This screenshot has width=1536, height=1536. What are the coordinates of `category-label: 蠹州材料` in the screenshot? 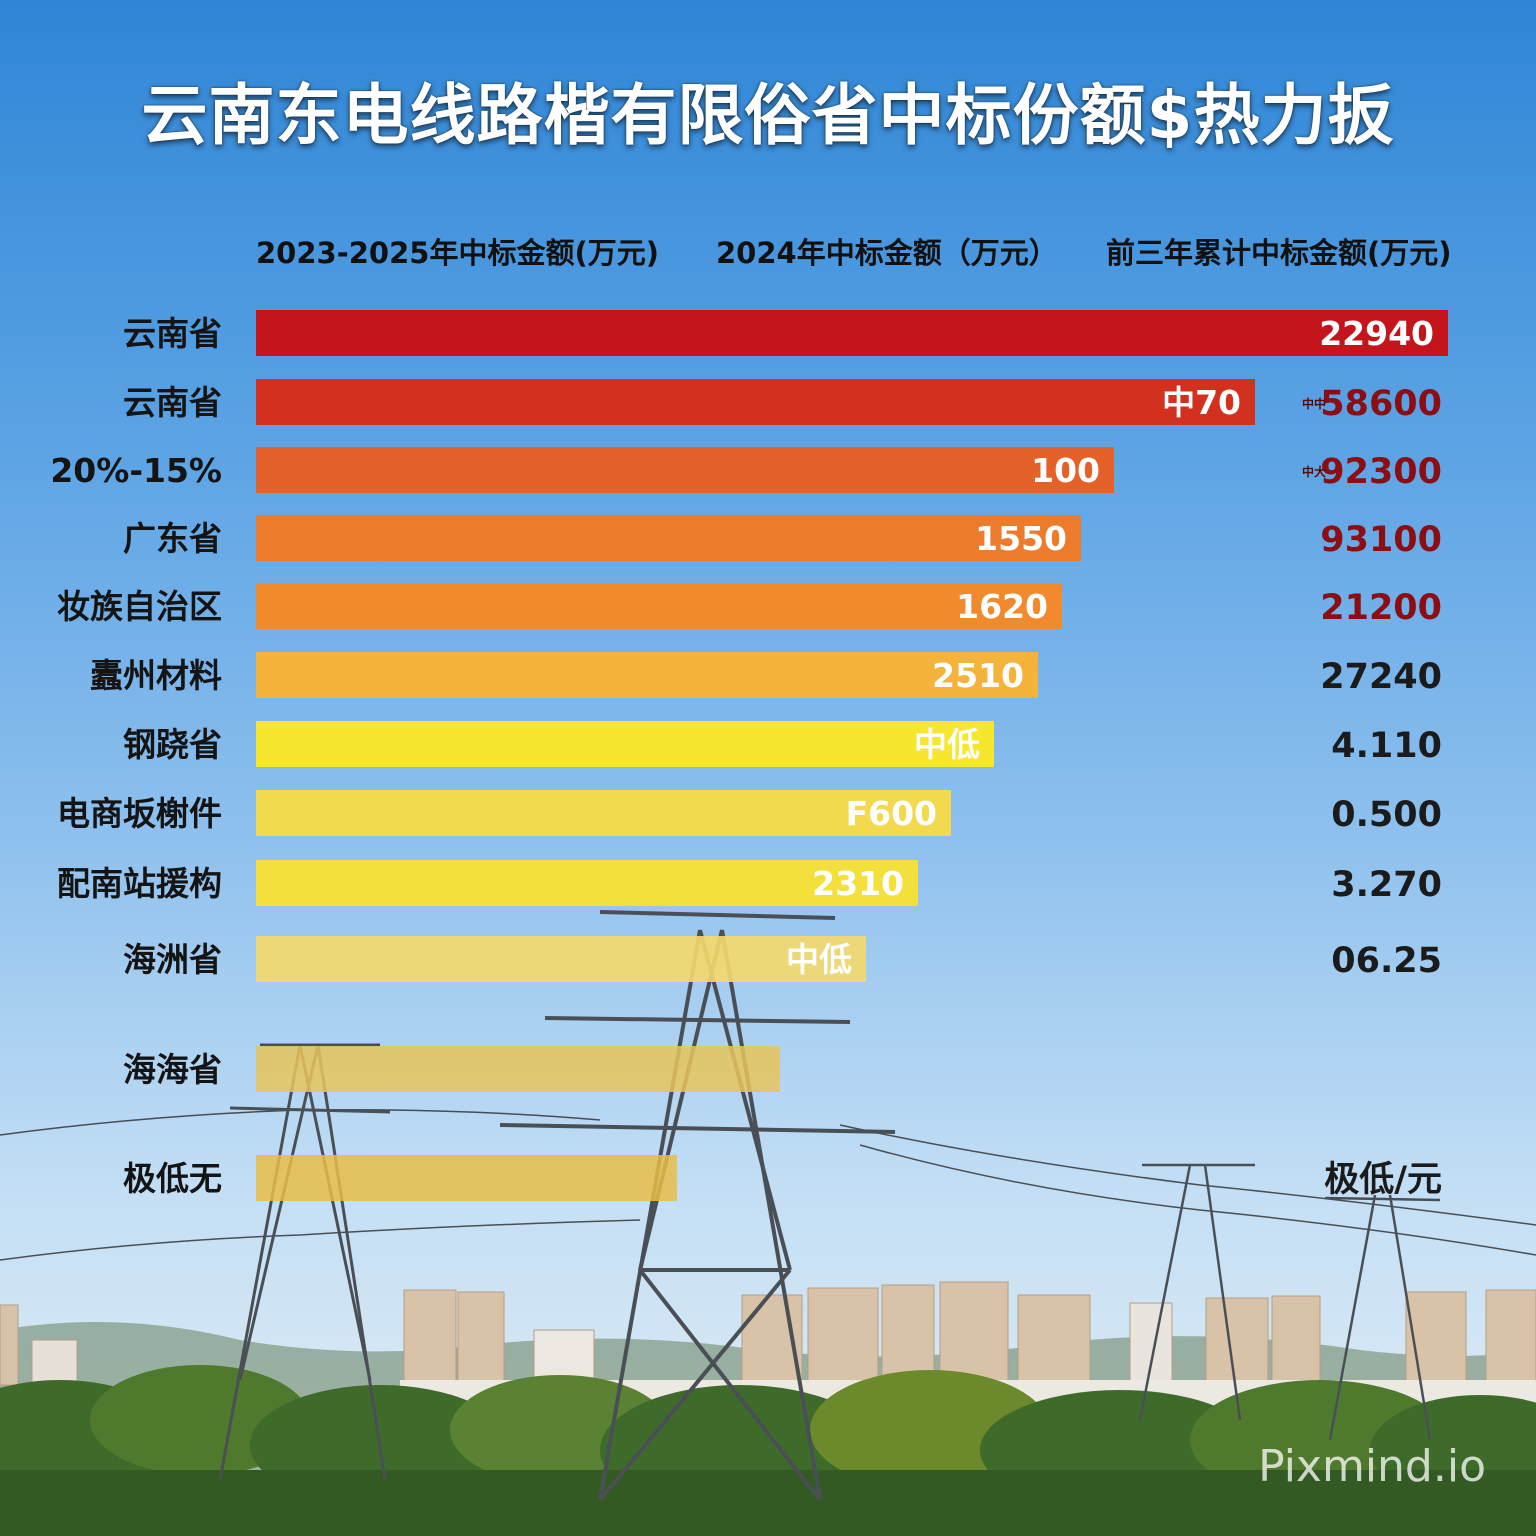 It's located at (156, 675).